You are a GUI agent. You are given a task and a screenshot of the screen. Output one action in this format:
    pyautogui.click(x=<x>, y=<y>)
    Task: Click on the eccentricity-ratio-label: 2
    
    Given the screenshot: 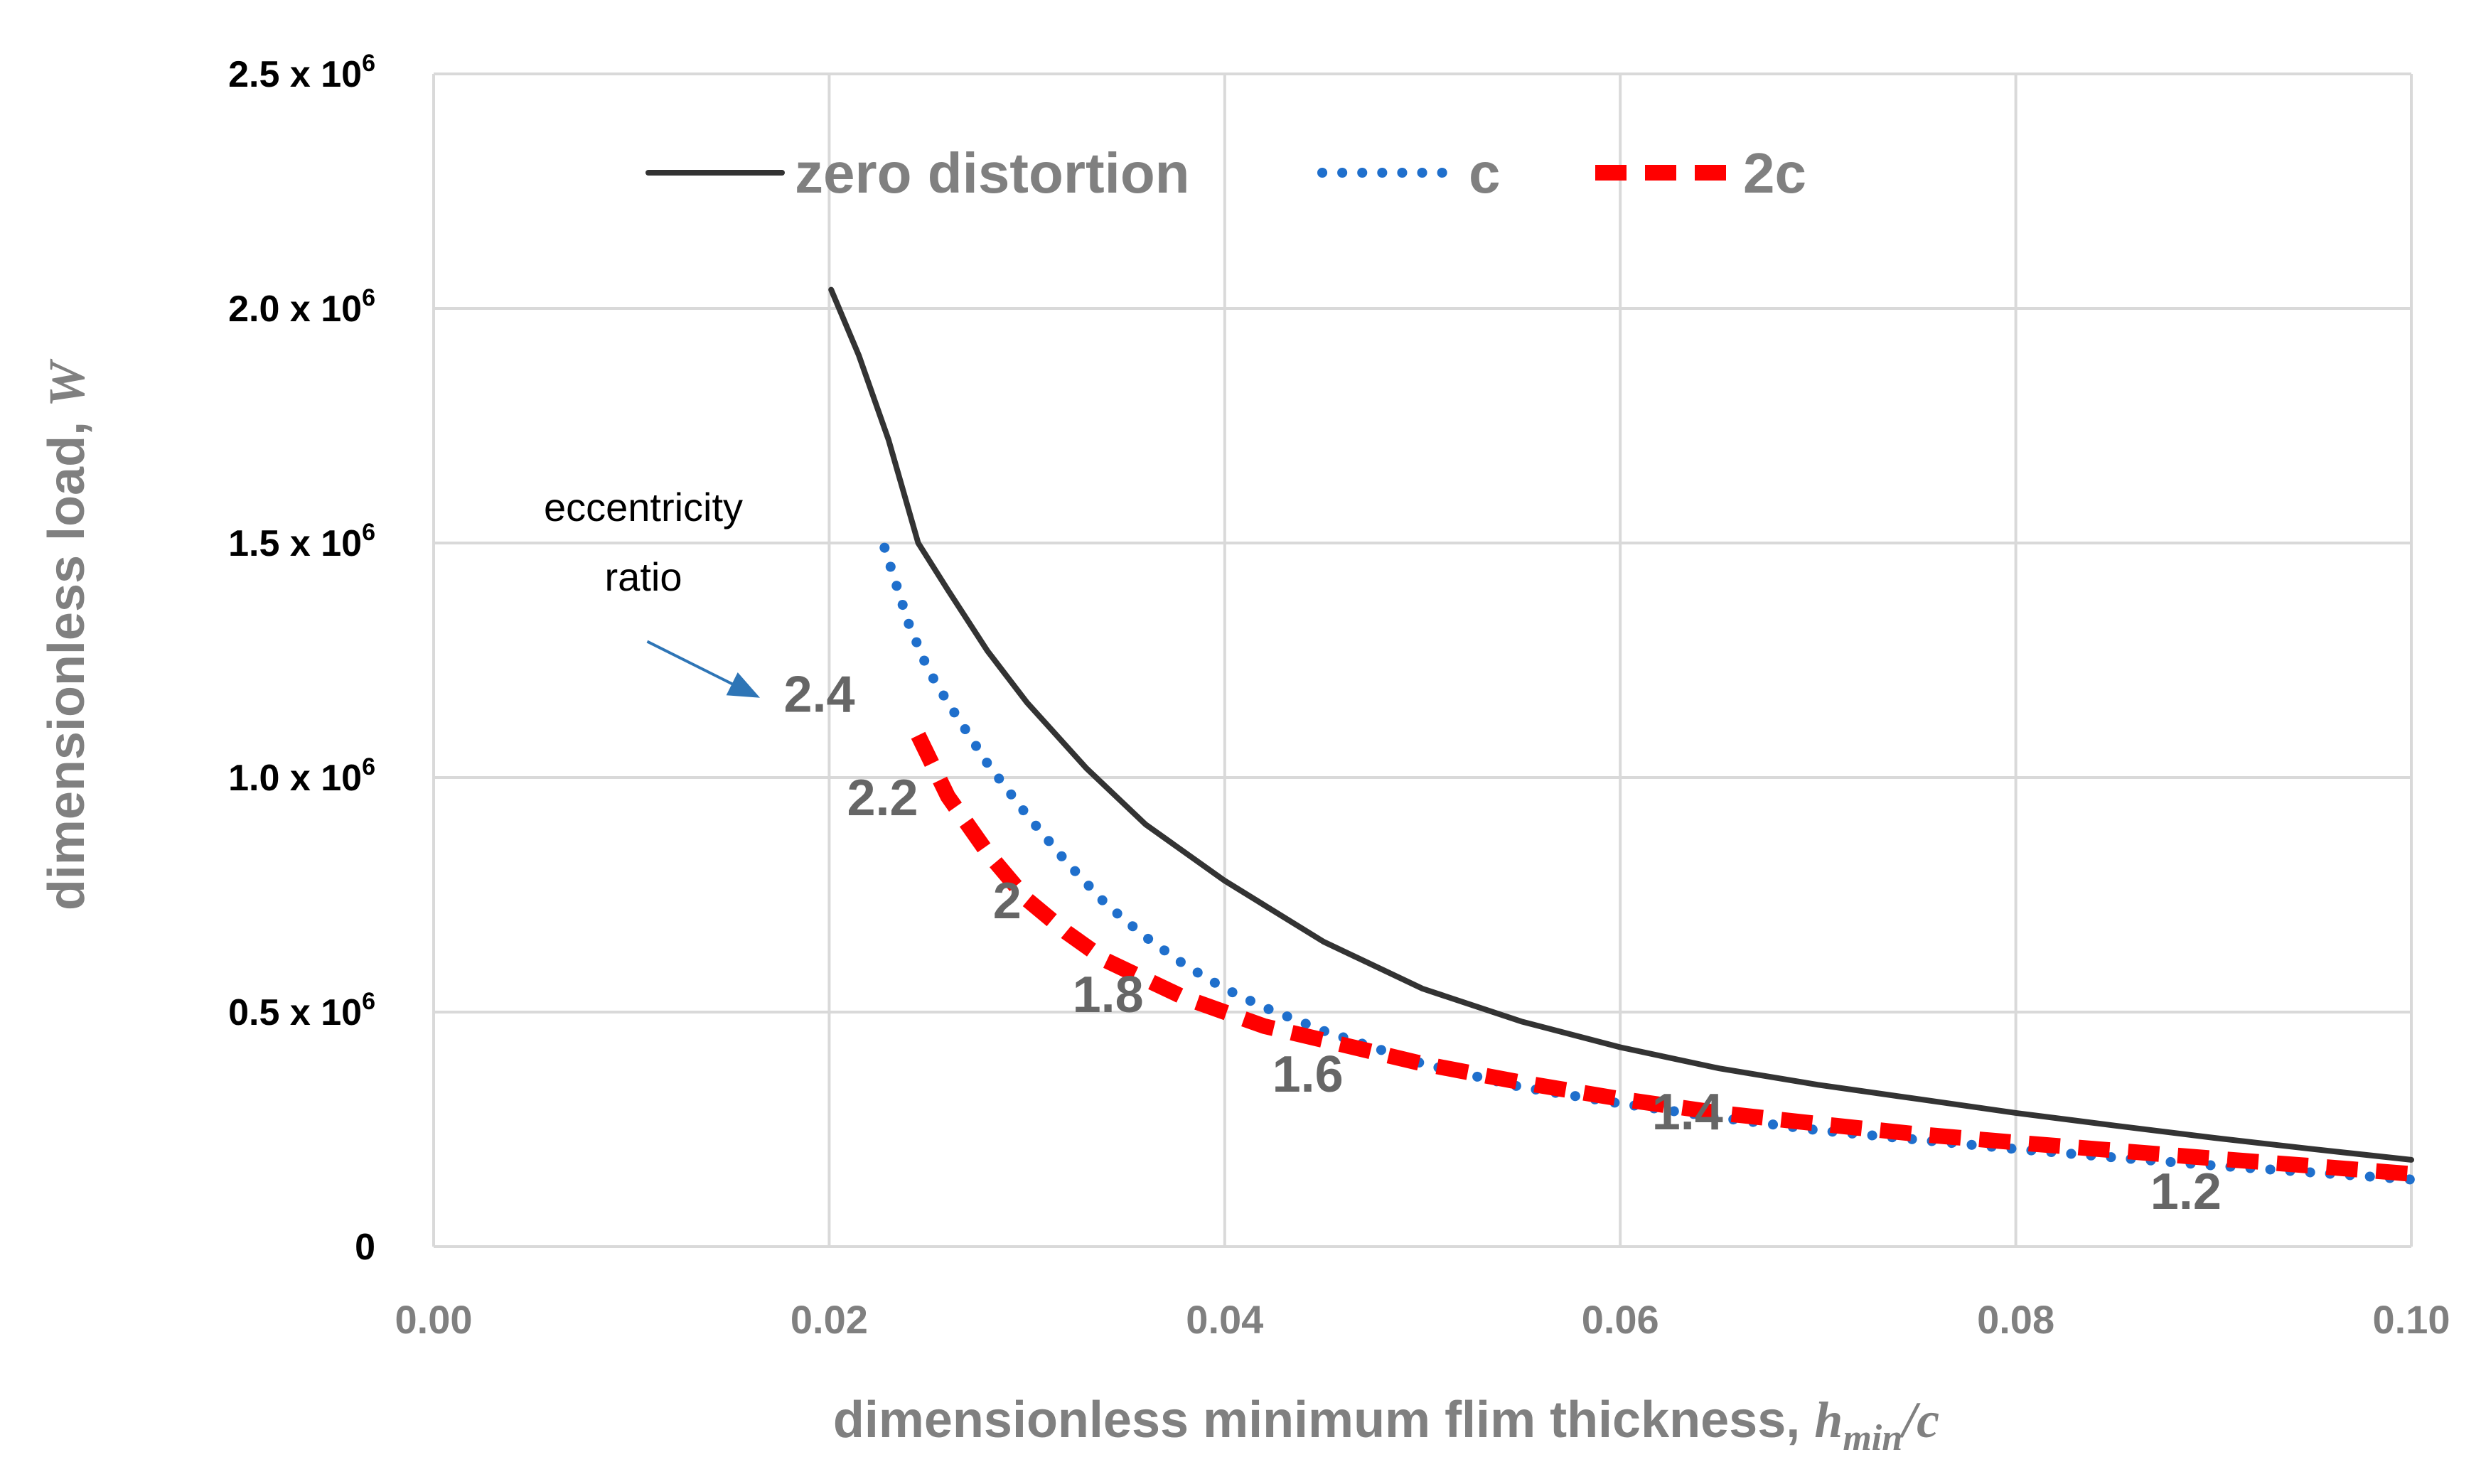 What is the action you would take?
    pyautogui.click(x=1007, y=902)
    